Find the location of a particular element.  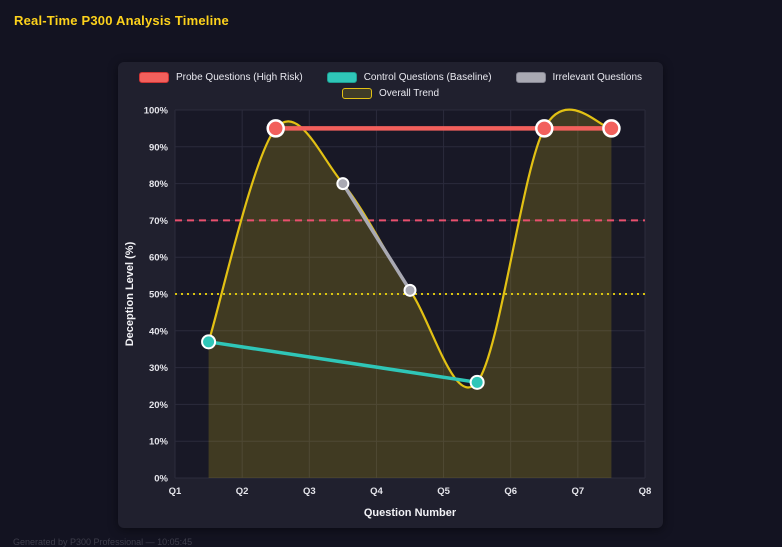

x-tick-label: Q3 is located at coordinates (309, 491).